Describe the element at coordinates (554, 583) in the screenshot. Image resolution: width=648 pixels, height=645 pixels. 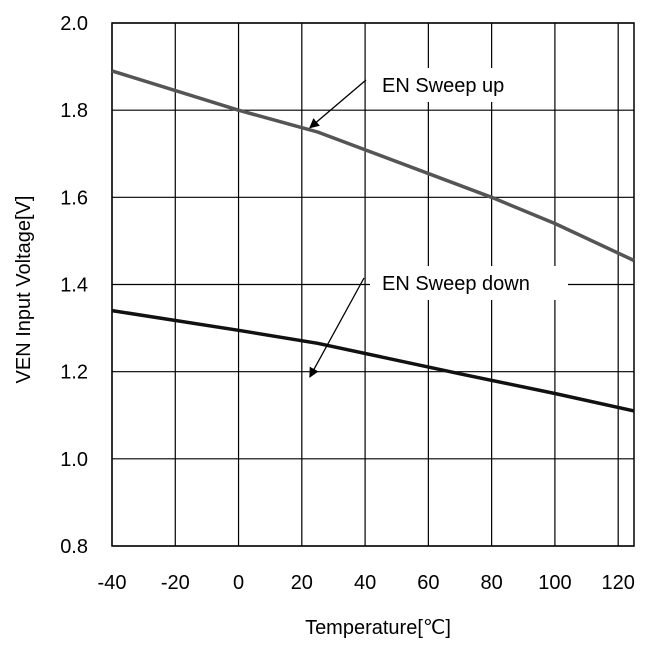
I see `x-tick-label: 100` at that location.